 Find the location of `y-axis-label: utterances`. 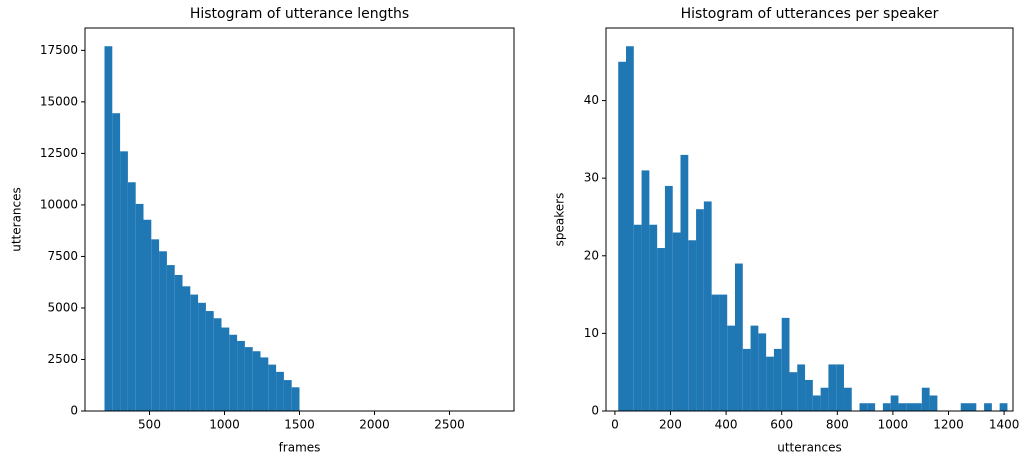

y-axis-label: utterances is located at coordinates (17, 219).